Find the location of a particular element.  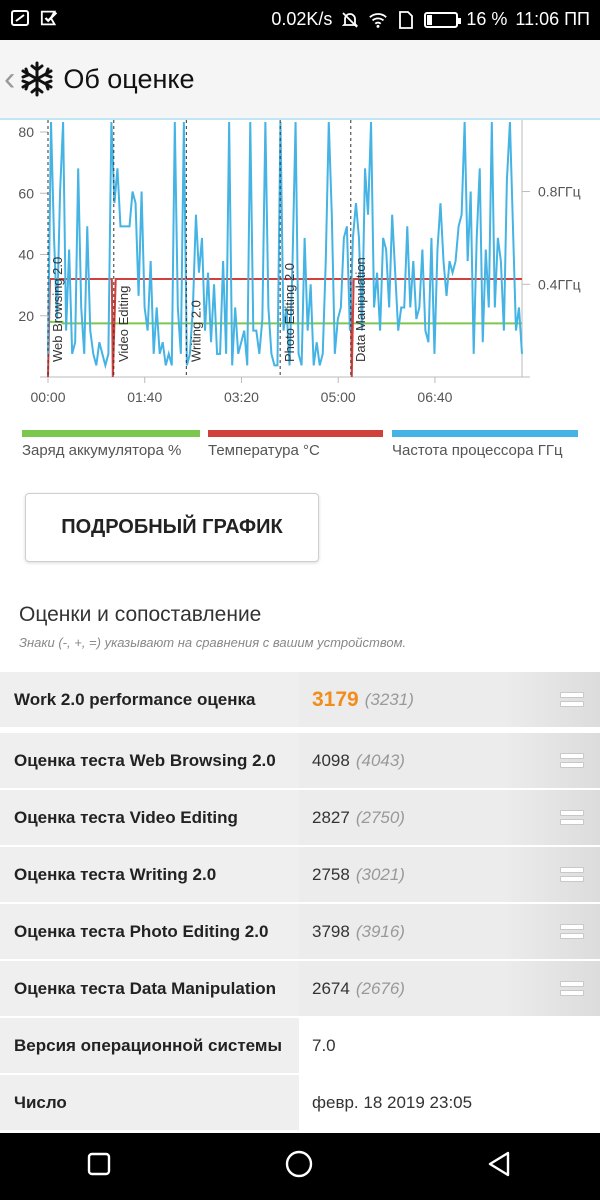

test-marker-label: Data Manipulation is located at coordinates (360, 309).